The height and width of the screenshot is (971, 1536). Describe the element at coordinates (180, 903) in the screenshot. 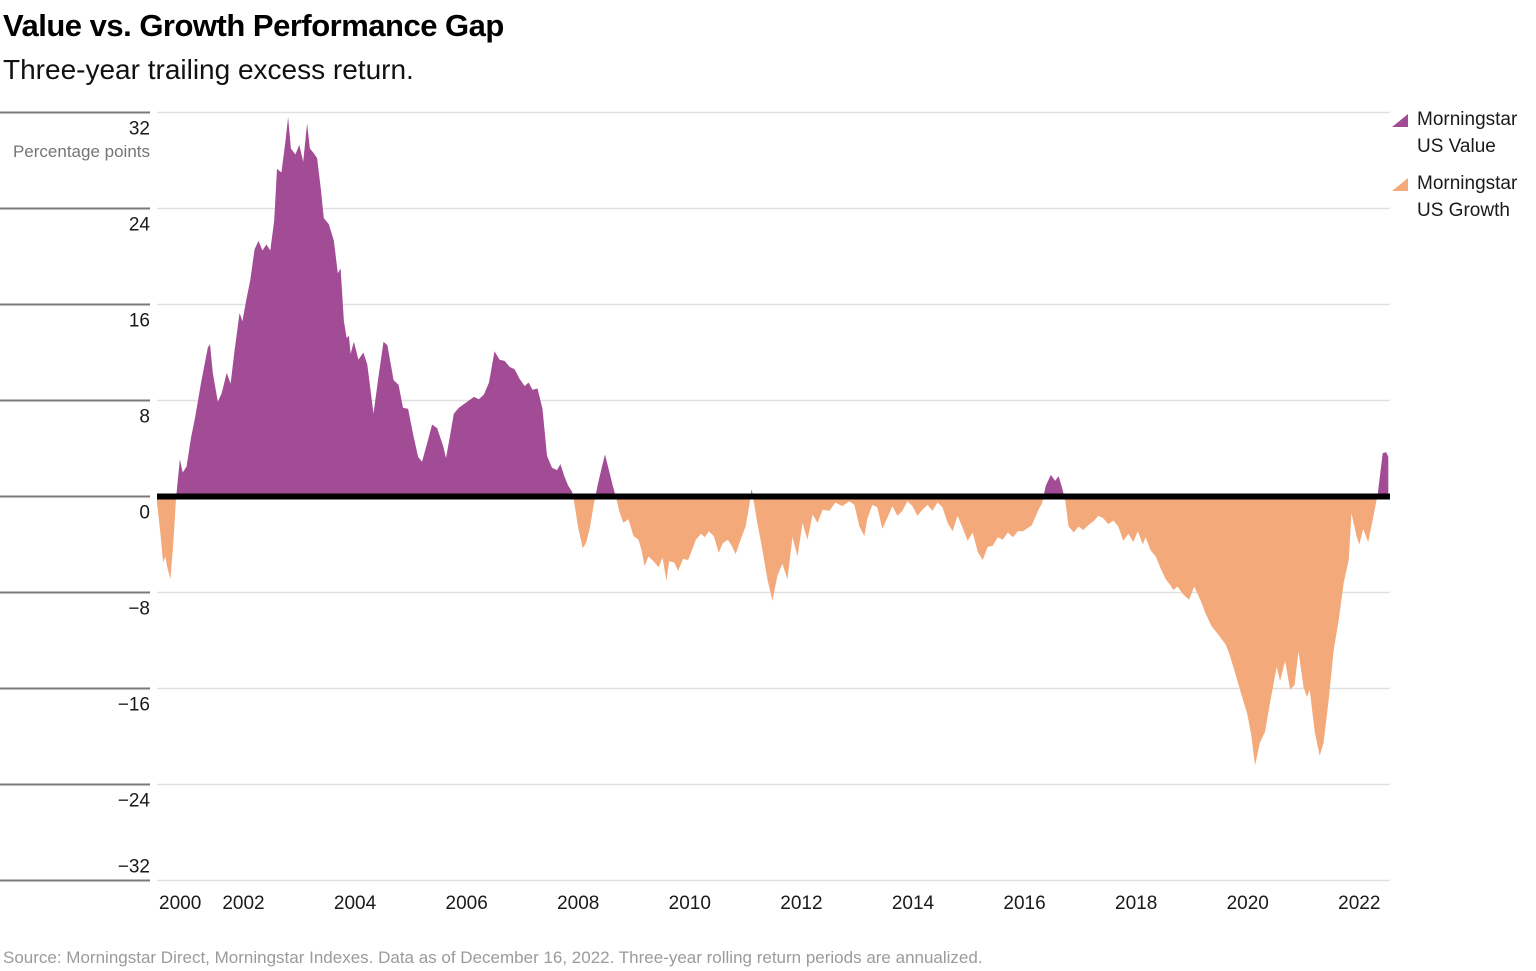

I see `x-tick-label: 2000` at that location.